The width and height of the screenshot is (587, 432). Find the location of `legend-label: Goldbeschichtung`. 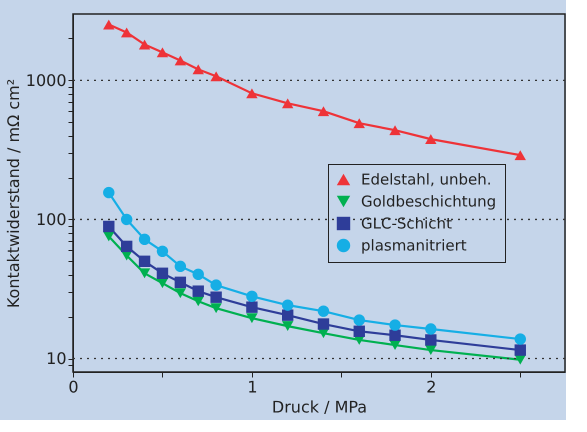

legend-label: Goldbeschichtung is located at coordinates (428, 201).